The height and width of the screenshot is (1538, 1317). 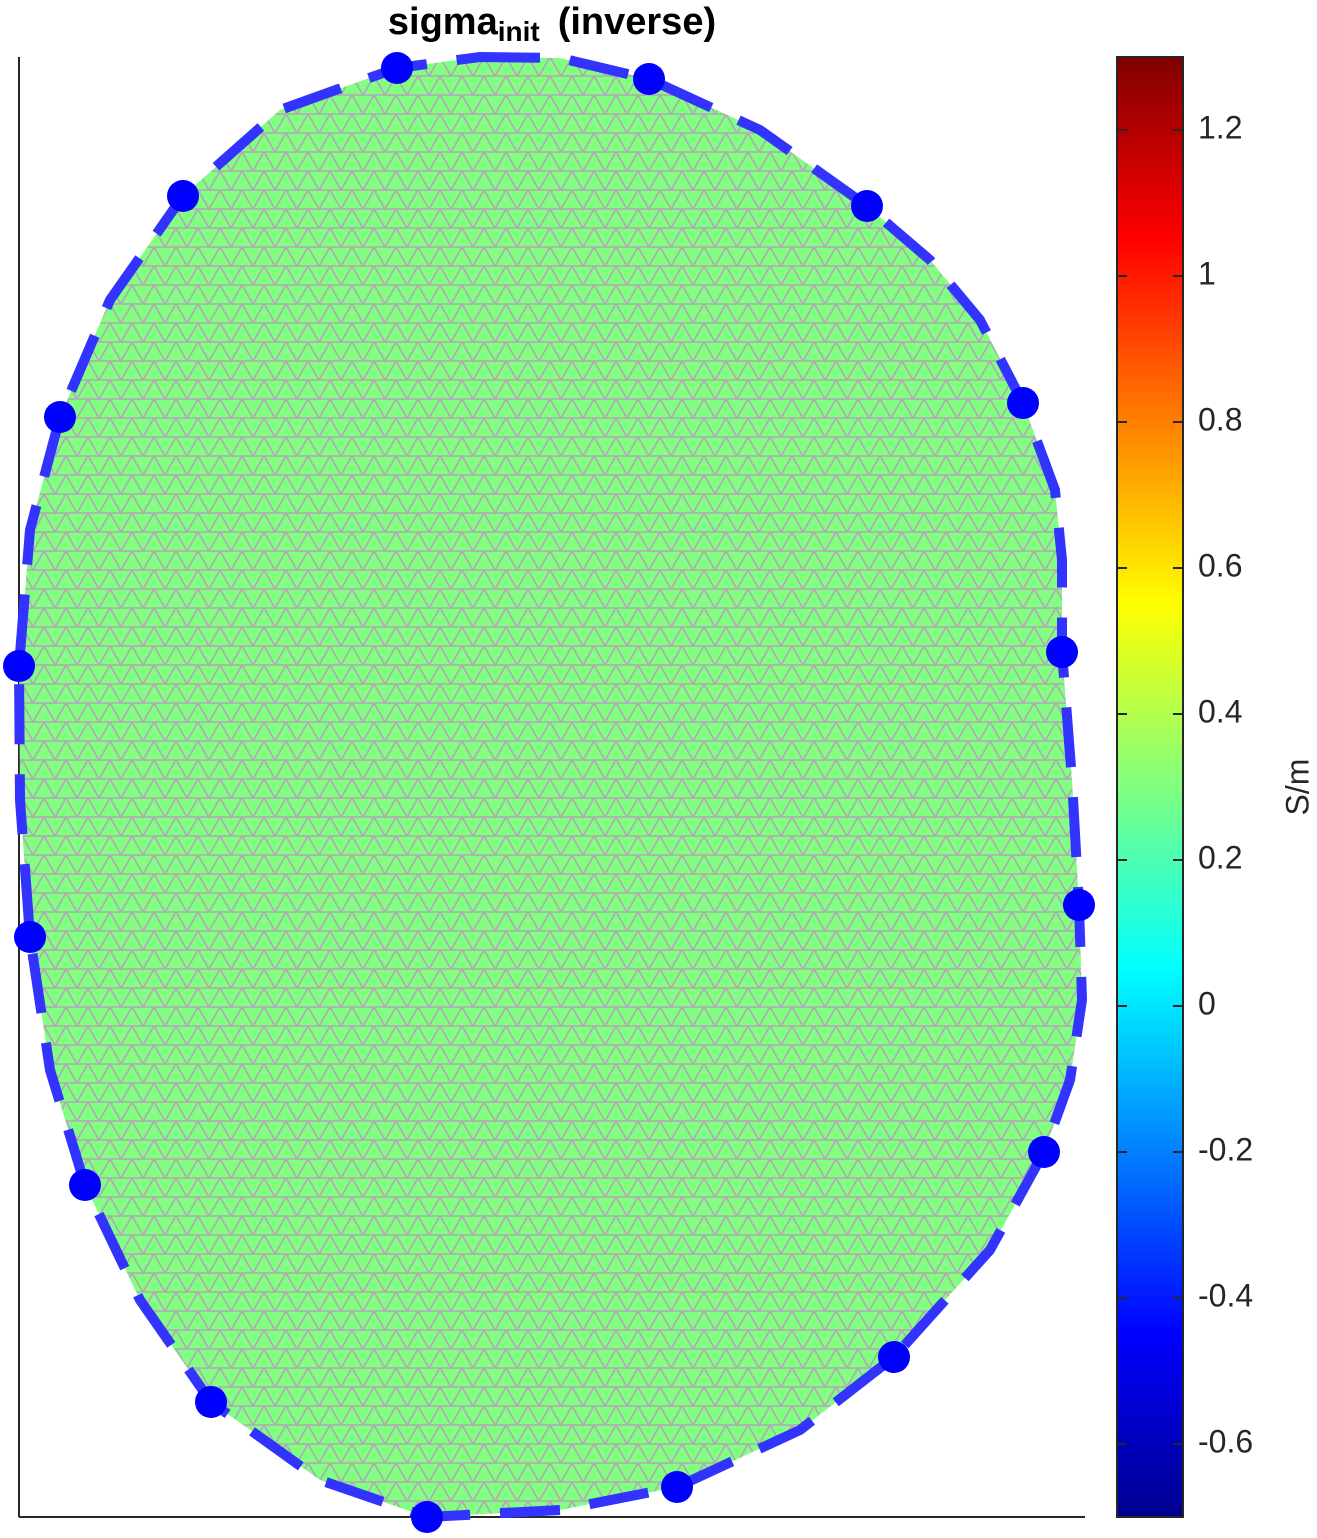 What do you see at coordinates (1220, 711) in the screenshot?
I see `colorbar-tick-label: 0.4` at bounding box center [1220, 711].